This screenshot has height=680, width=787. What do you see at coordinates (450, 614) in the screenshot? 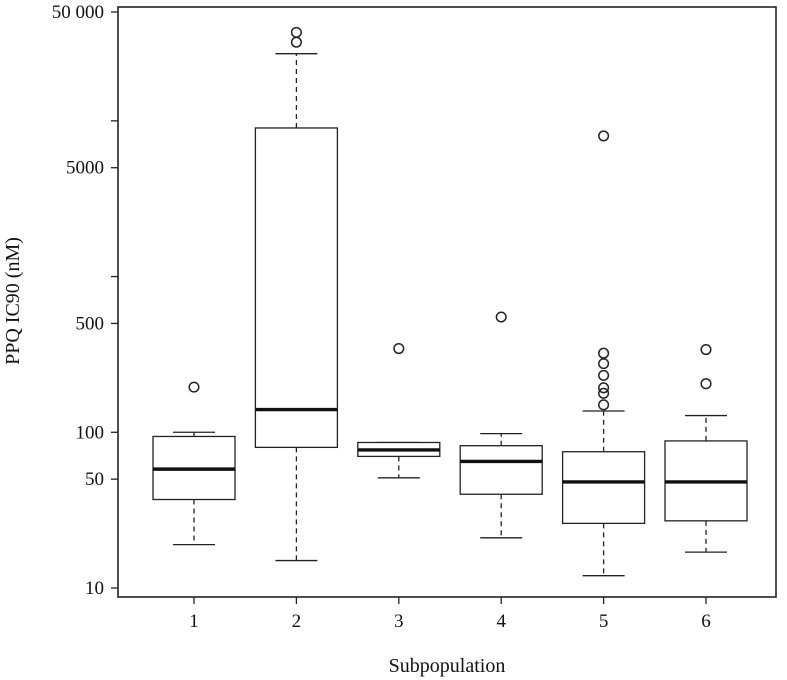
I see `x-axis: 1 2 3 4 5 6` at bounding box center [450, 614].